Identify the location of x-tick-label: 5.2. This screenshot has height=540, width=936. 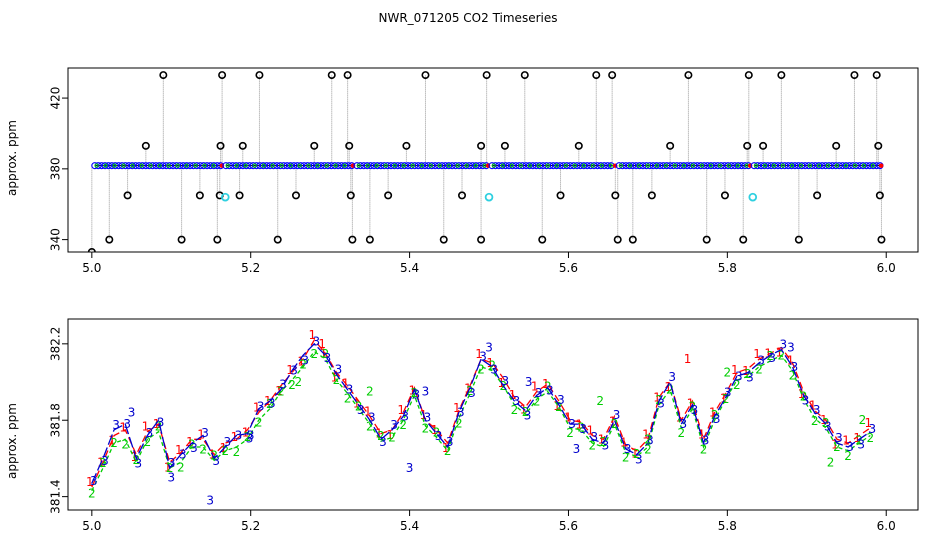
(250, 526).